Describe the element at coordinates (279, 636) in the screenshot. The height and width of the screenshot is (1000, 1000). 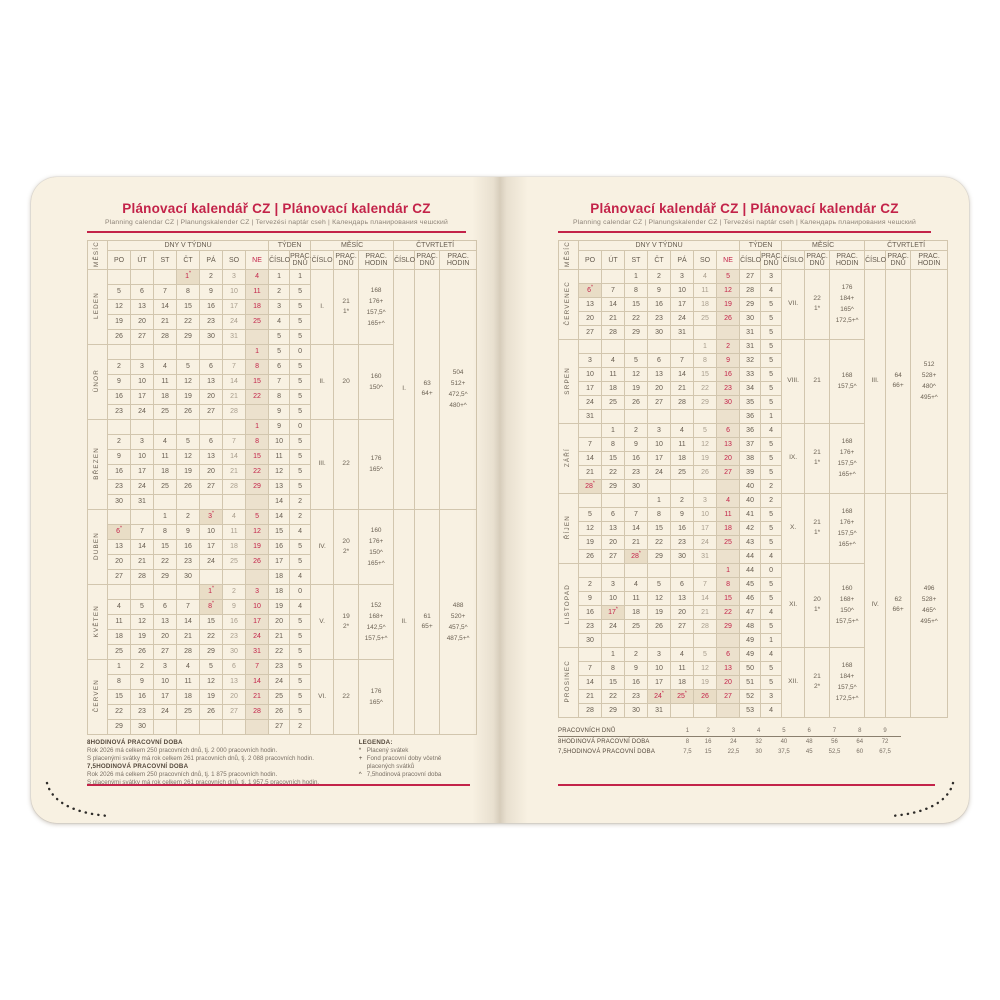
I see `week-number-cell: 21` at that location.